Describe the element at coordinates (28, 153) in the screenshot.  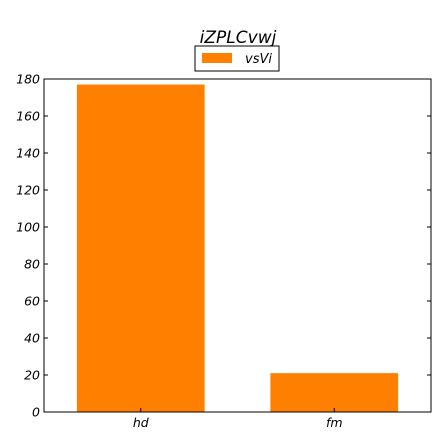
I see `y-tick-label: 140` at that location.